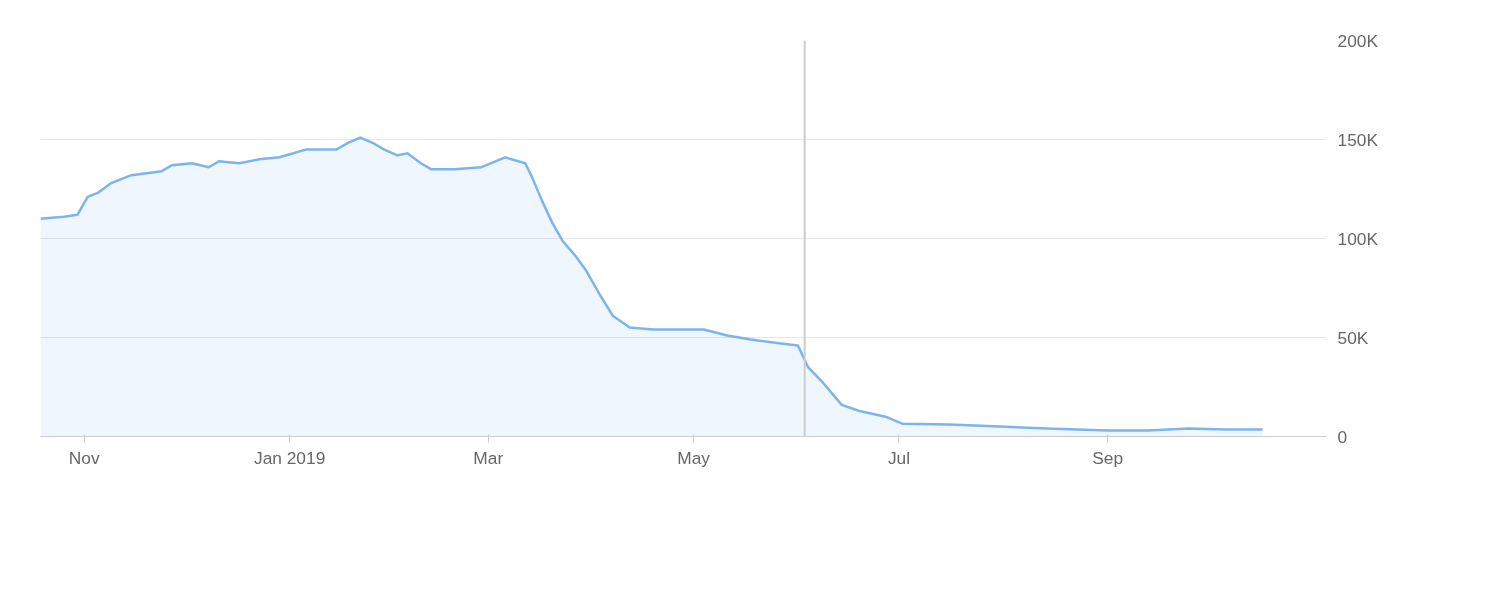  What do you see at coordinates (488, 457) in the screenshot?
I see `x-tick-label: Mar` at bounding box center [488, 457].